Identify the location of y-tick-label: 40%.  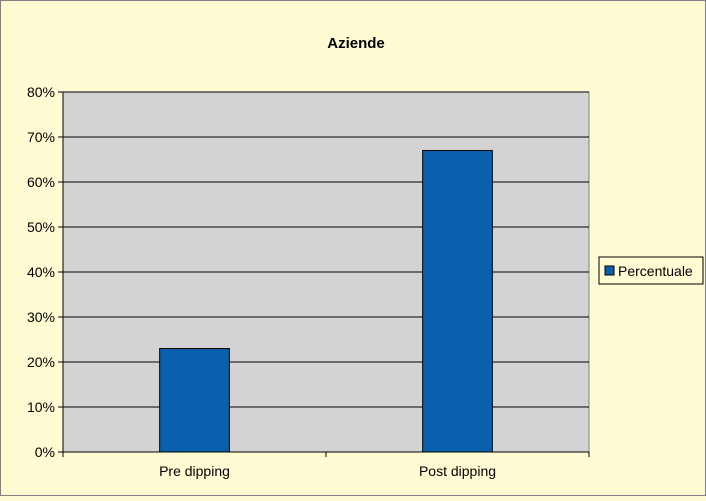
(41, 272).